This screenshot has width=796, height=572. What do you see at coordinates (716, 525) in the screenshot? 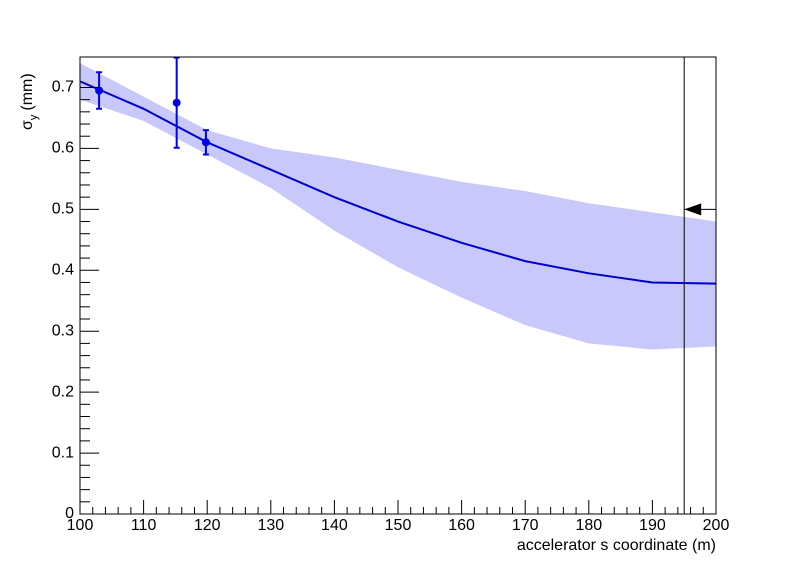
I see `x-tick-label: 200` at bounding box center [716, 525].